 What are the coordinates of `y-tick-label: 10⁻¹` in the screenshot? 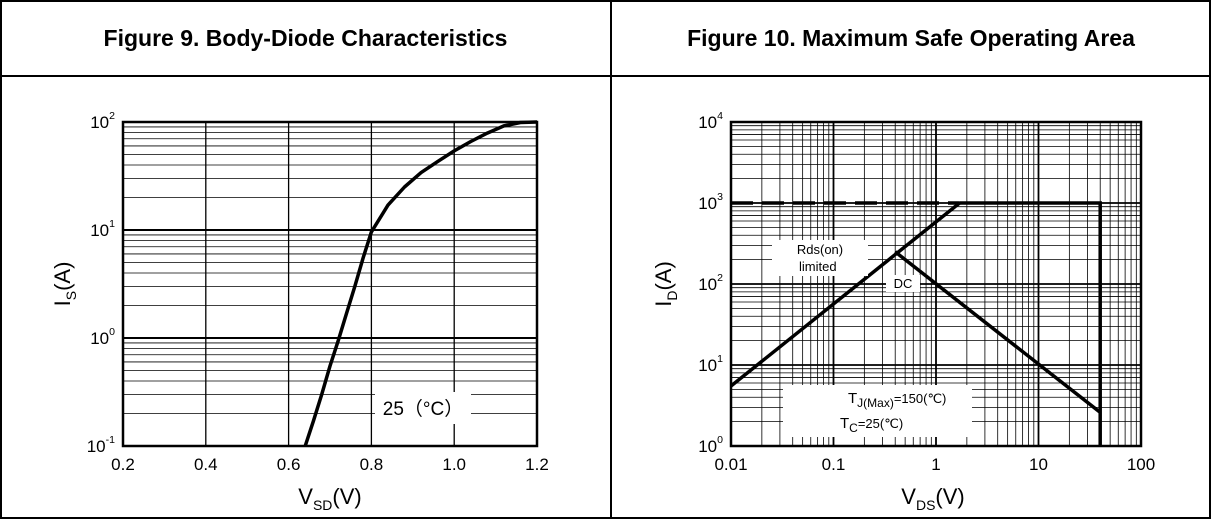 It's located at (101, 445).